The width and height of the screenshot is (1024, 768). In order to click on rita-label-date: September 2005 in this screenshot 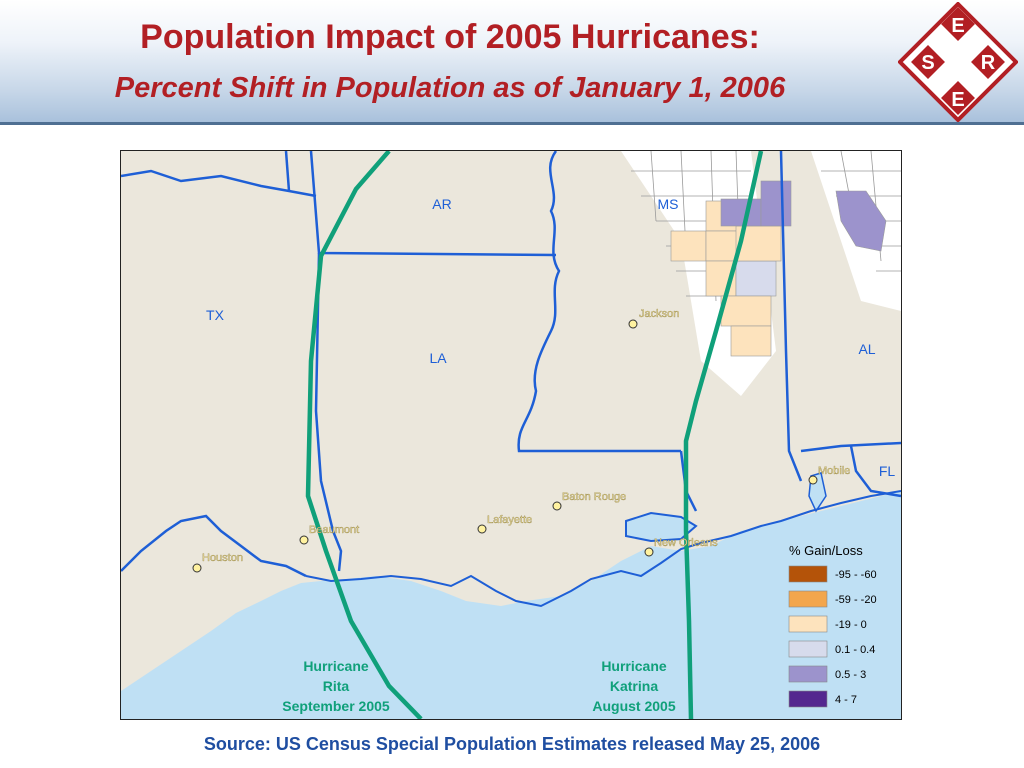, I will do `click(336, 706)`.